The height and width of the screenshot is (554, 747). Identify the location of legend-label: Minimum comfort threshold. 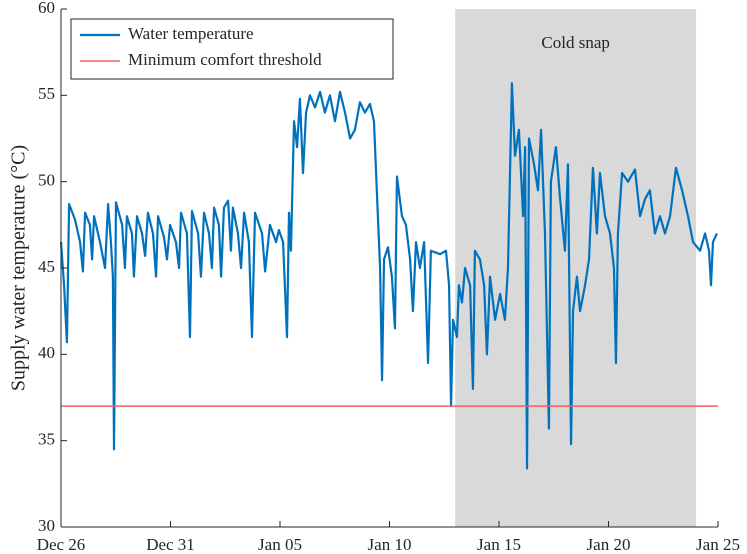
(225, 59).